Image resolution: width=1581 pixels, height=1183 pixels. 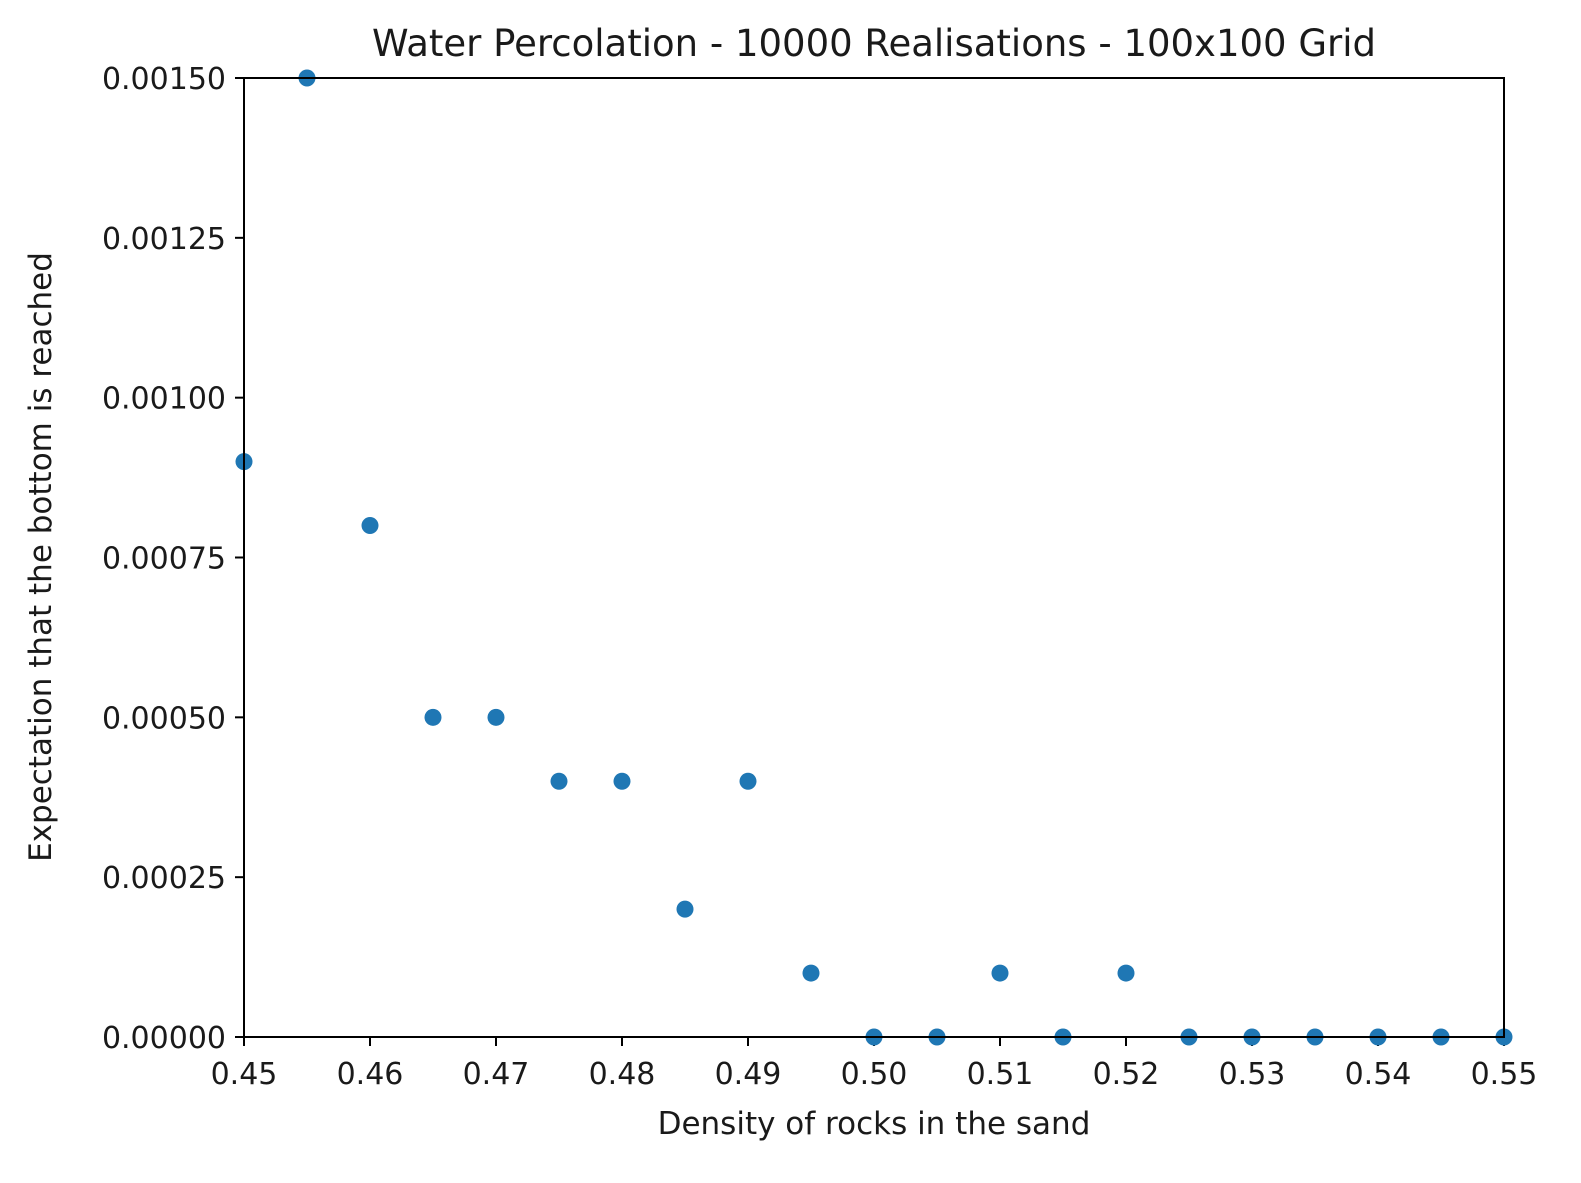 I want to click on x-tick-label: 0.46, so click(x=370, y=1074).